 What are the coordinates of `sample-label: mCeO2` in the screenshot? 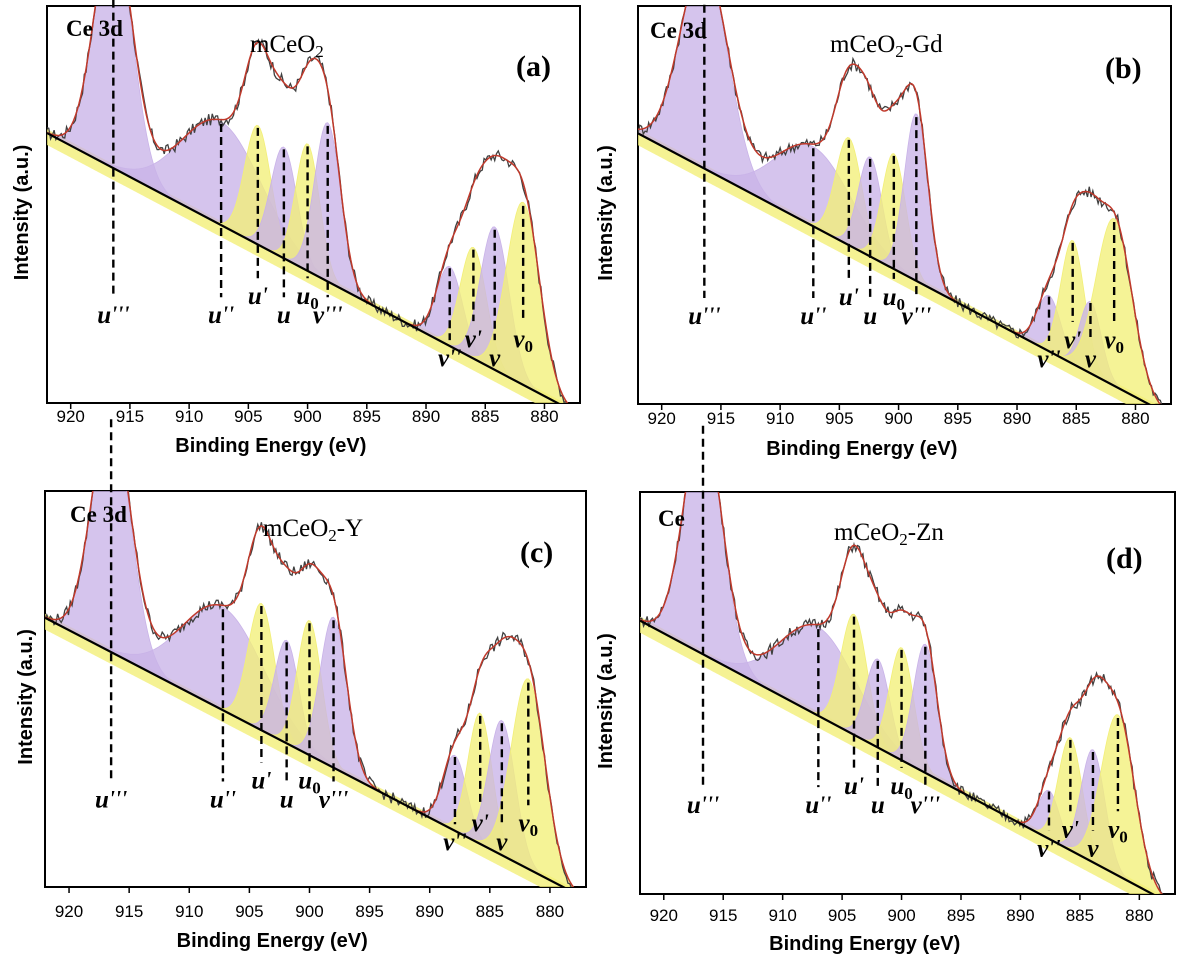 It's located at (287, 46).